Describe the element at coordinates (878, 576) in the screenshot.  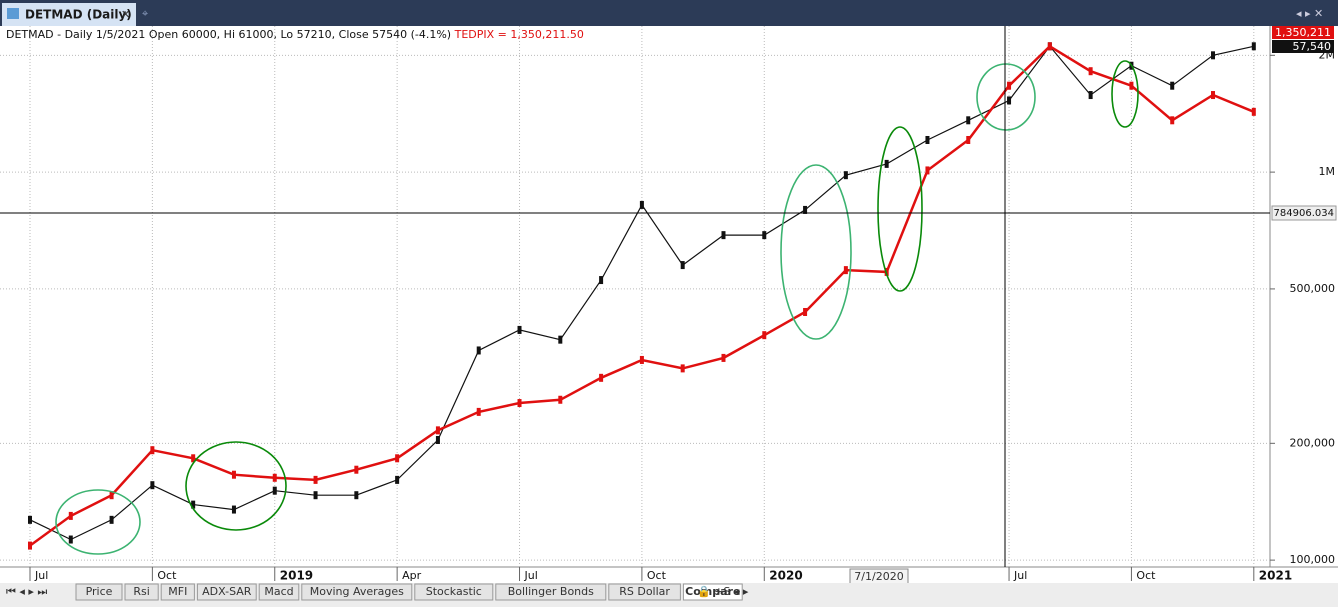
I see `date-tooltip: 7/1/2020` at that location.